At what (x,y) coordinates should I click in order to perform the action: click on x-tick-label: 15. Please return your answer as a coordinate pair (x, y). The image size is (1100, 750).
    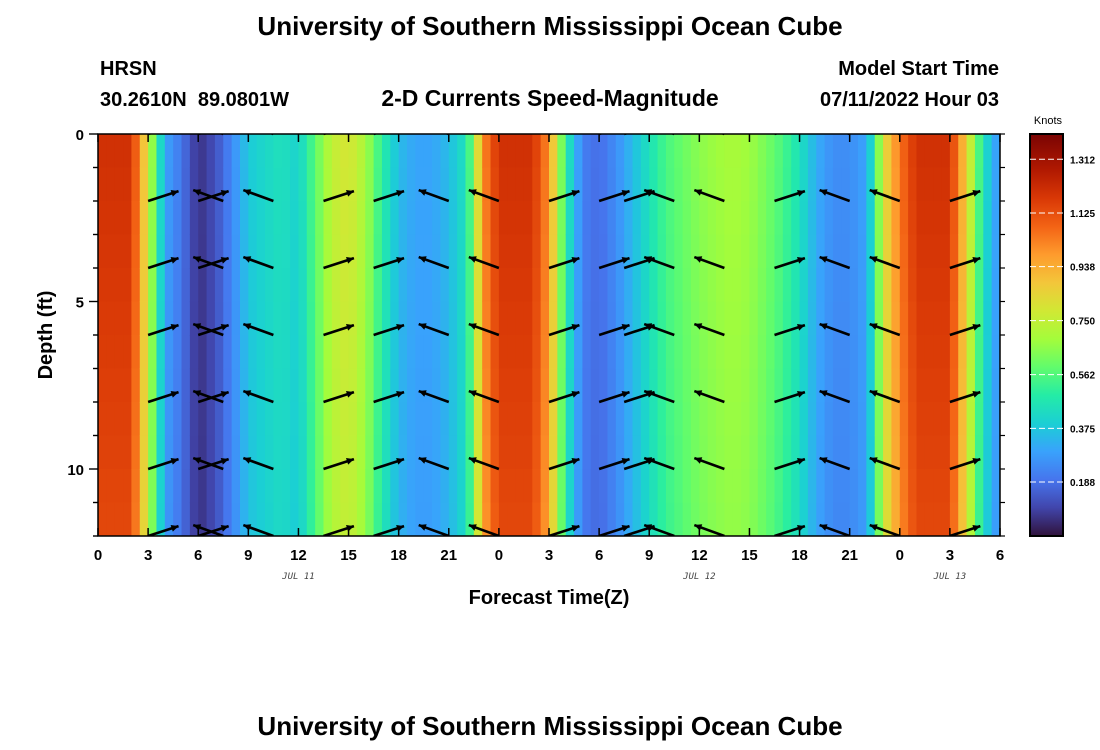
    Looking at the image, I should click on (749, 555).